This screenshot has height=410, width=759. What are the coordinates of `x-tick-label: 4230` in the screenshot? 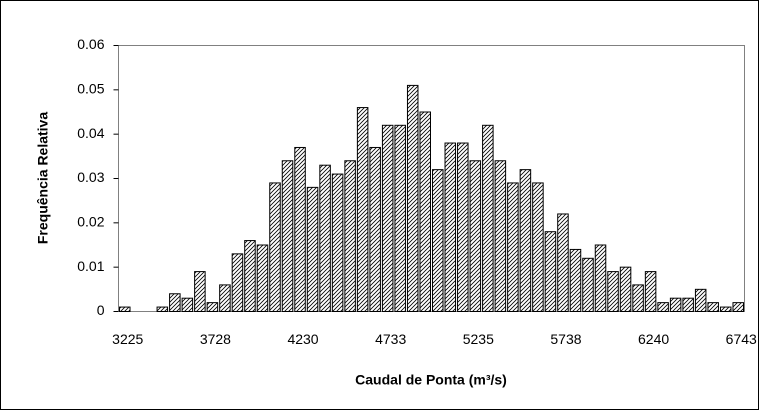 It's located at (302, 339).